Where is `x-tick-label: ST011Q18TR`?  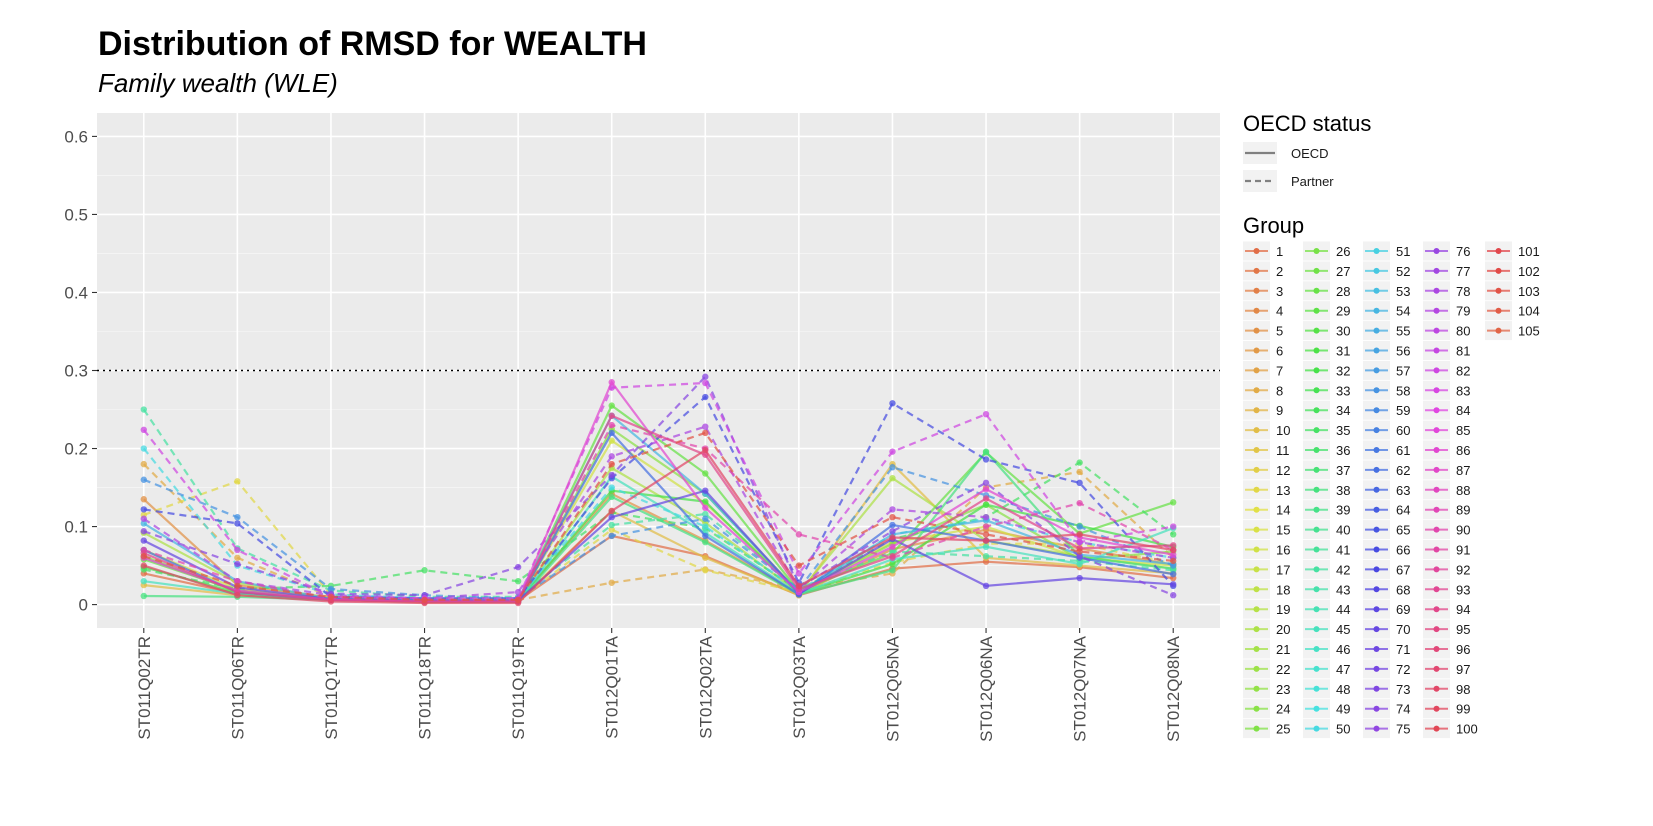 x-tick-label: ST011Q18TR is located at coordinates (425, 688).